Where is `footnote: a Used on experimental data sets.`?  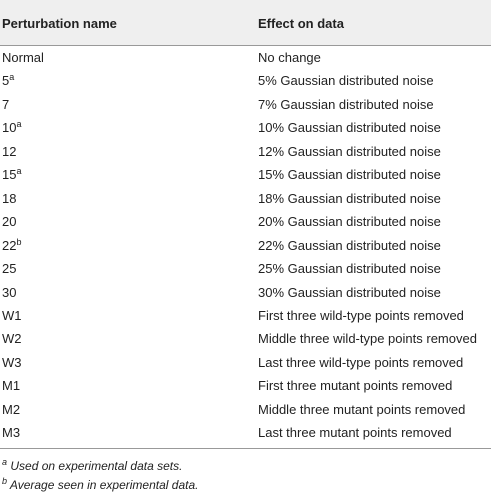 footnote: a Used on experimental data sets. is located at coordinates (92, 465).